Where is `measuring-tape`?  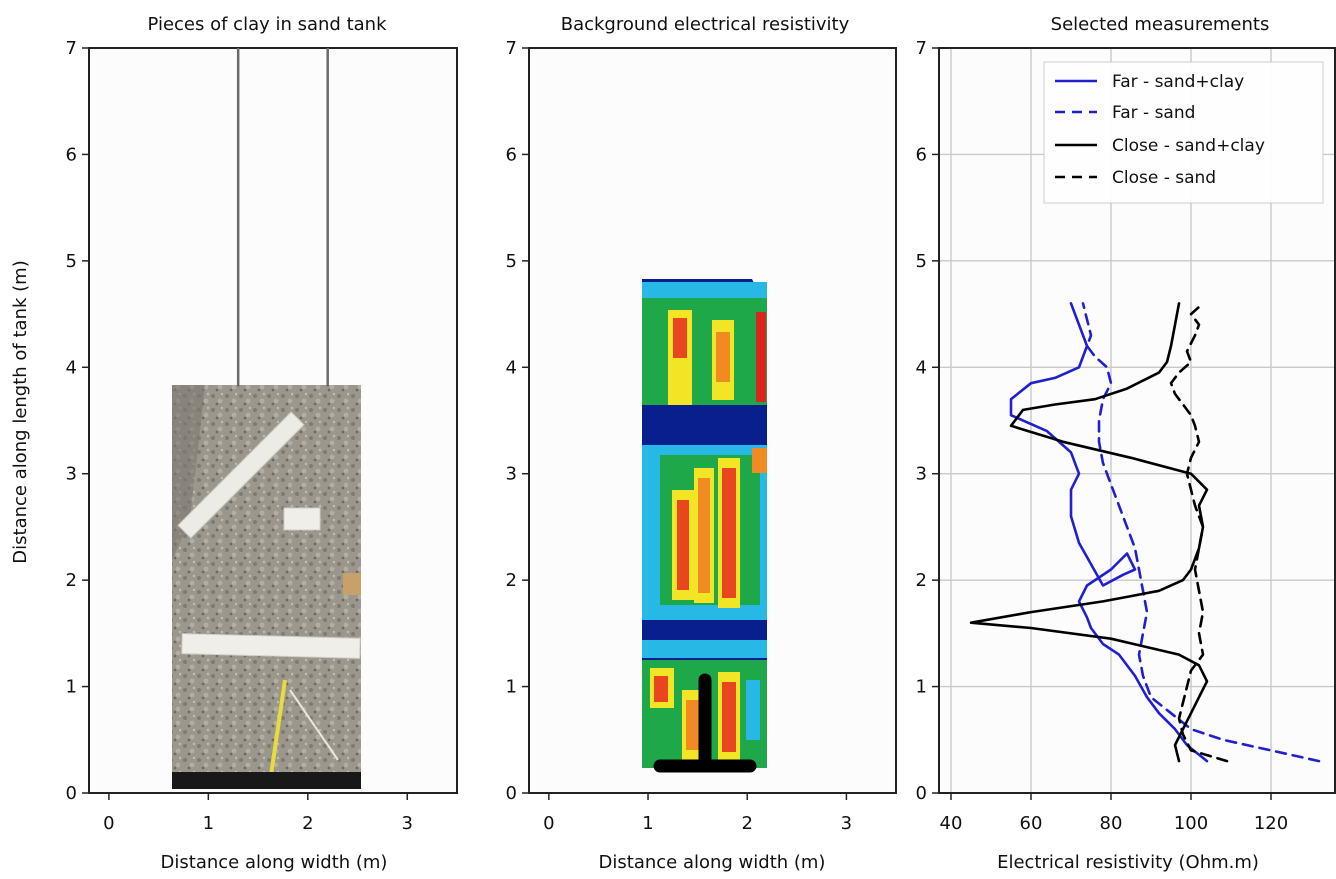
measuring-tape is located at coordinates (277, 731).